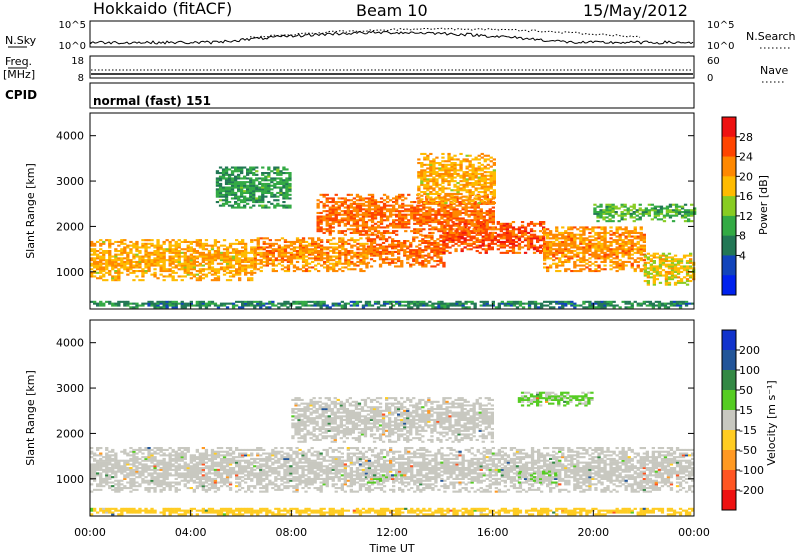 The height and width of the screenshot is (554, 800). What do you see at coordinates (392, 10) in the screenshot?
I see `beam-title: Beam 10` at bounding box center [392, 10].